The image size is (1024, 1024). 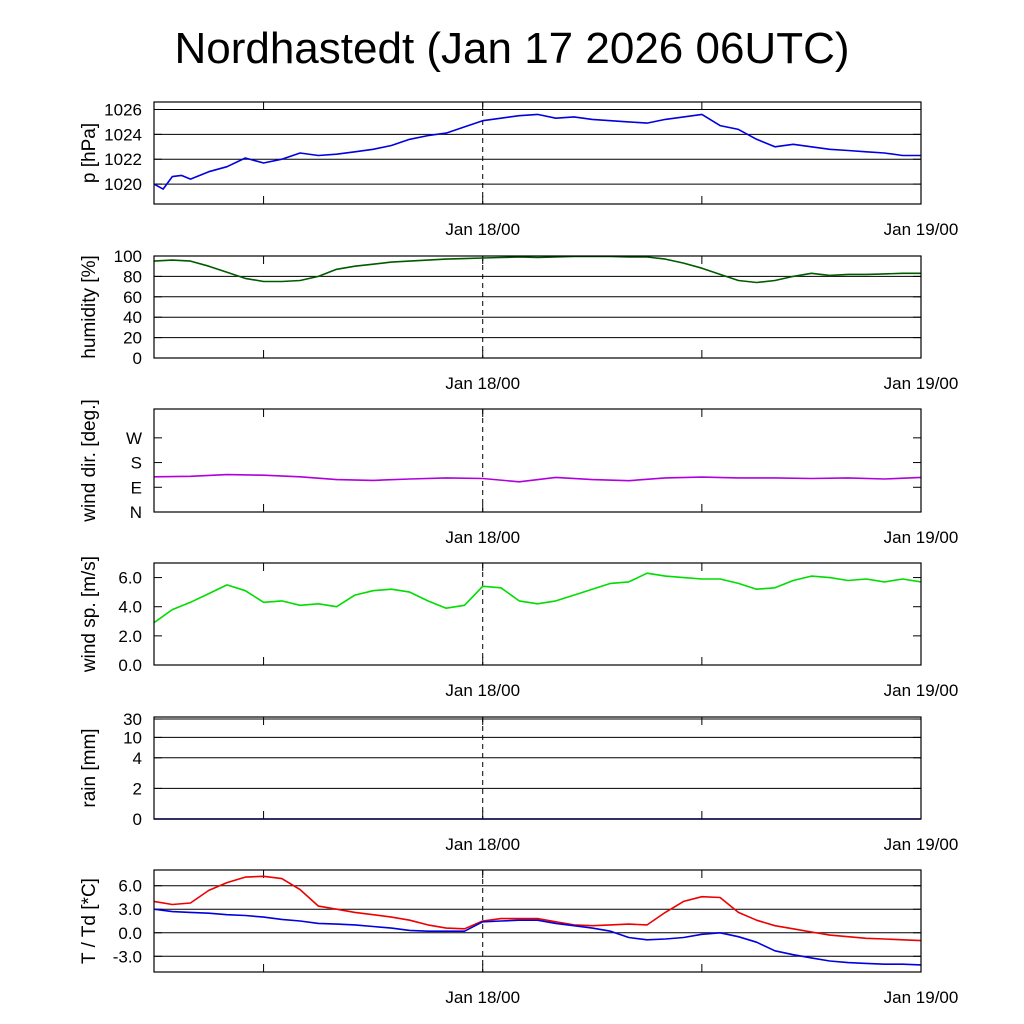 I want to click on y-tick-label: 30, so click(x=132, y=719).